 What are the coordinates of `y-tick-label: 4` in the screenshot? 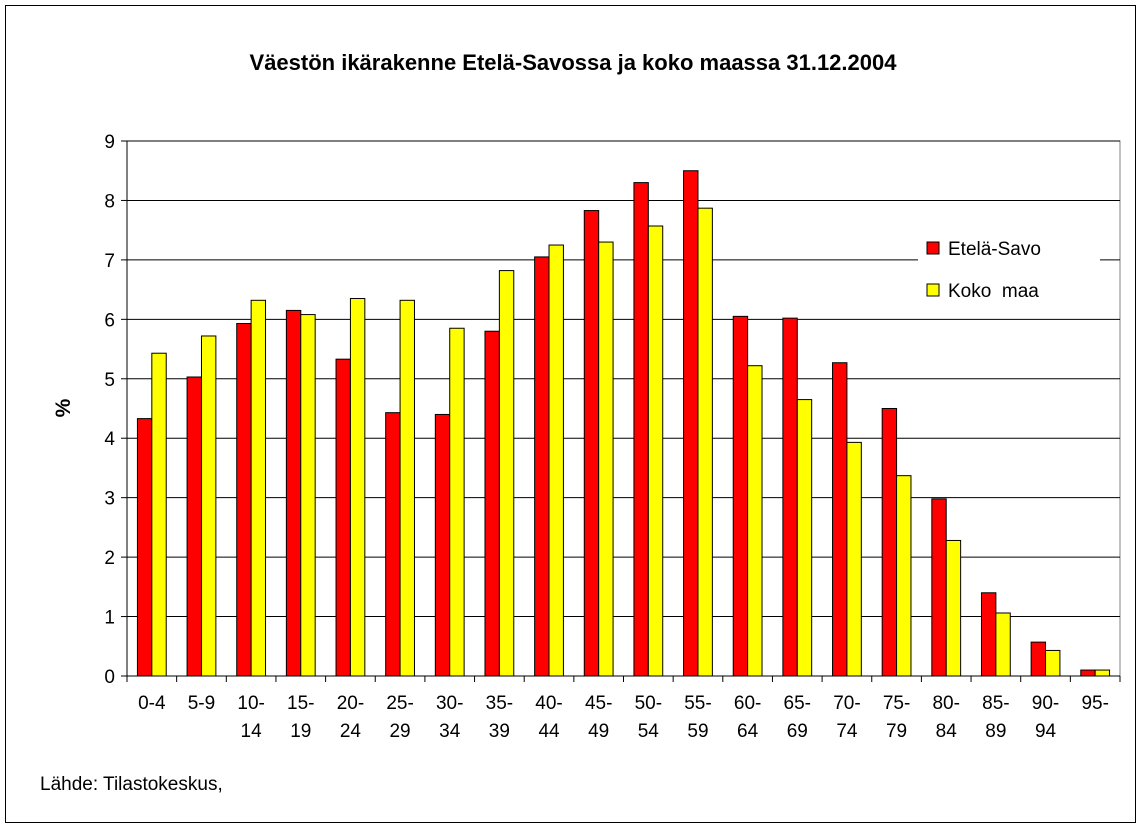 It's located at (109, 439).